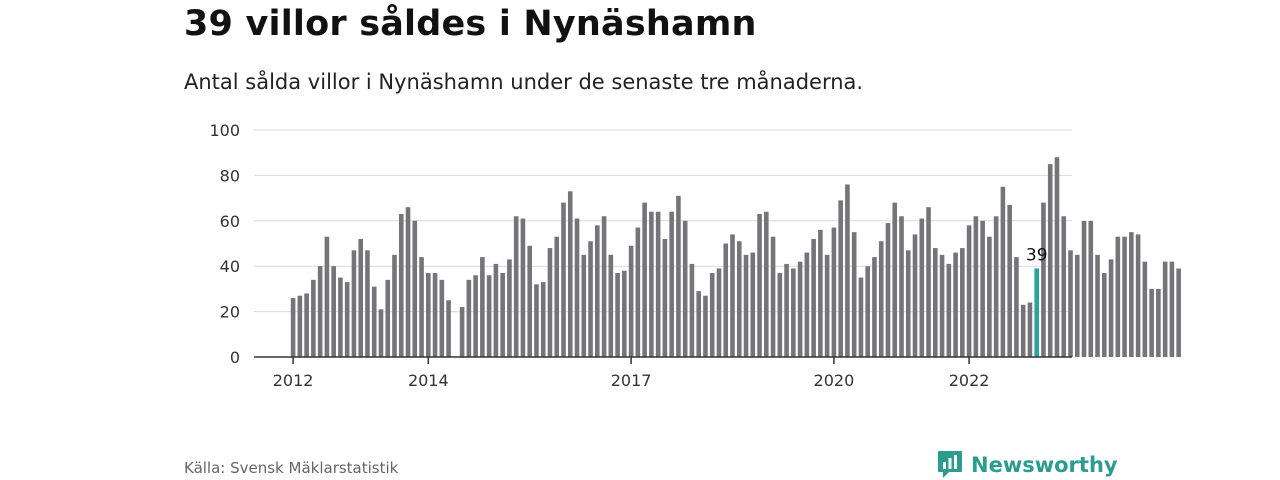 This screenshot has height=480, width=1280. I want to click on highlight-data-label: 39, so click(1037, 255).